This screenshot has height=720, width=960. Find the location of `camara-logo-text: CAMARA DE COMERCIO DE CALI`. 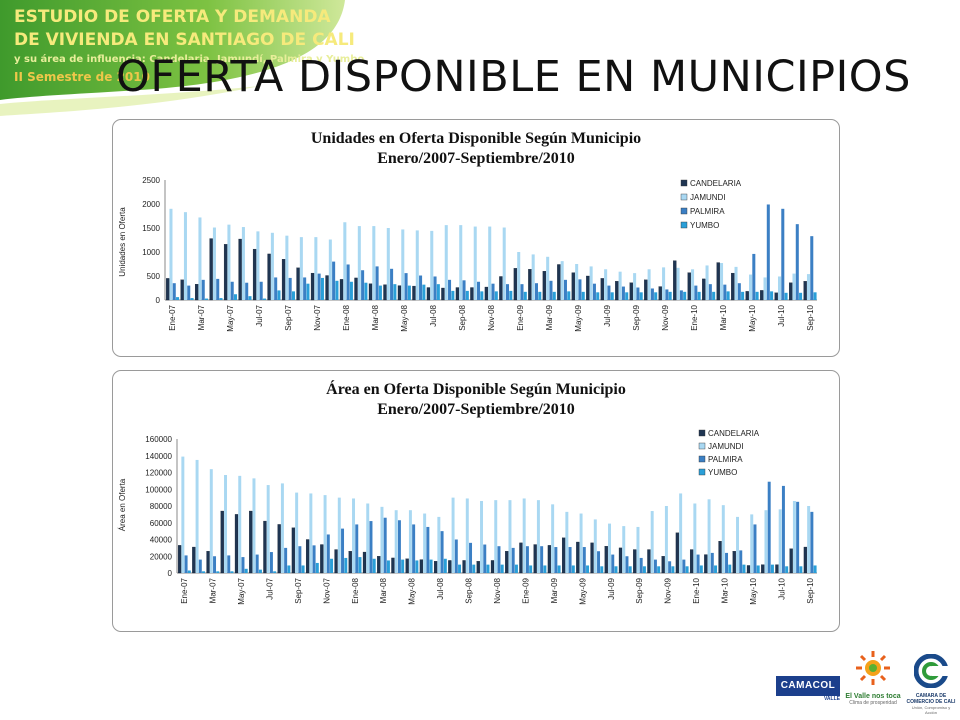

camara-logo-text: CAMARA DE COMERCIO DE CALI is located at coordinates (931, 699).